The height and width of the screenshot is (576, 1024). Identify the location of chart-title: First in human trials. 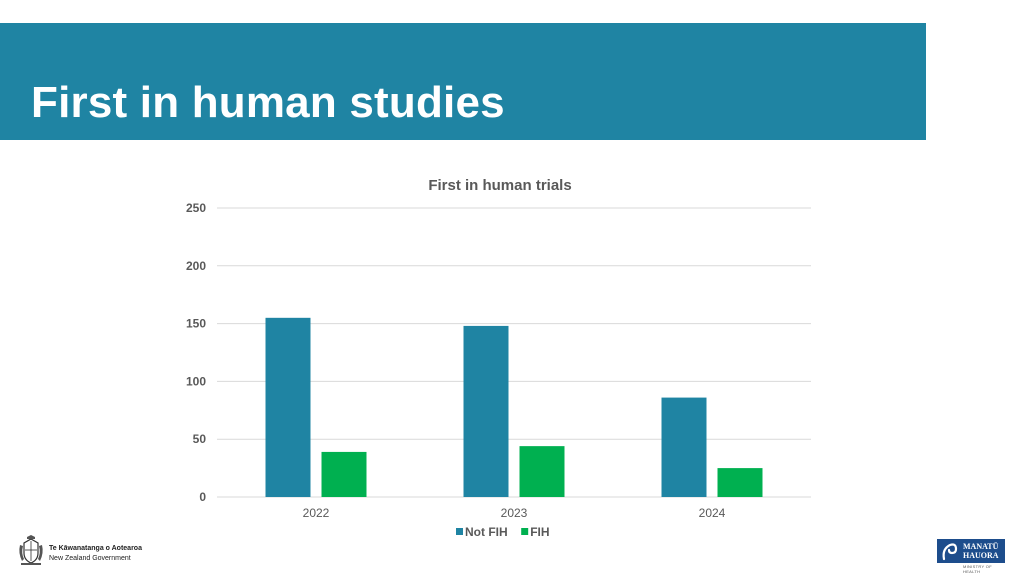
(499, 185).